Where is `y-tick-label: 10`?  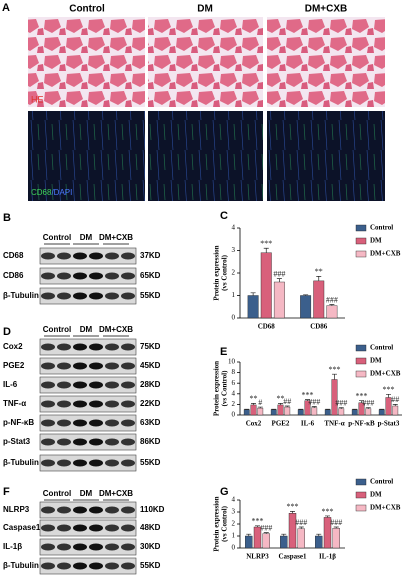
y-tick-label: 10 is located at coordinates (232, 362).